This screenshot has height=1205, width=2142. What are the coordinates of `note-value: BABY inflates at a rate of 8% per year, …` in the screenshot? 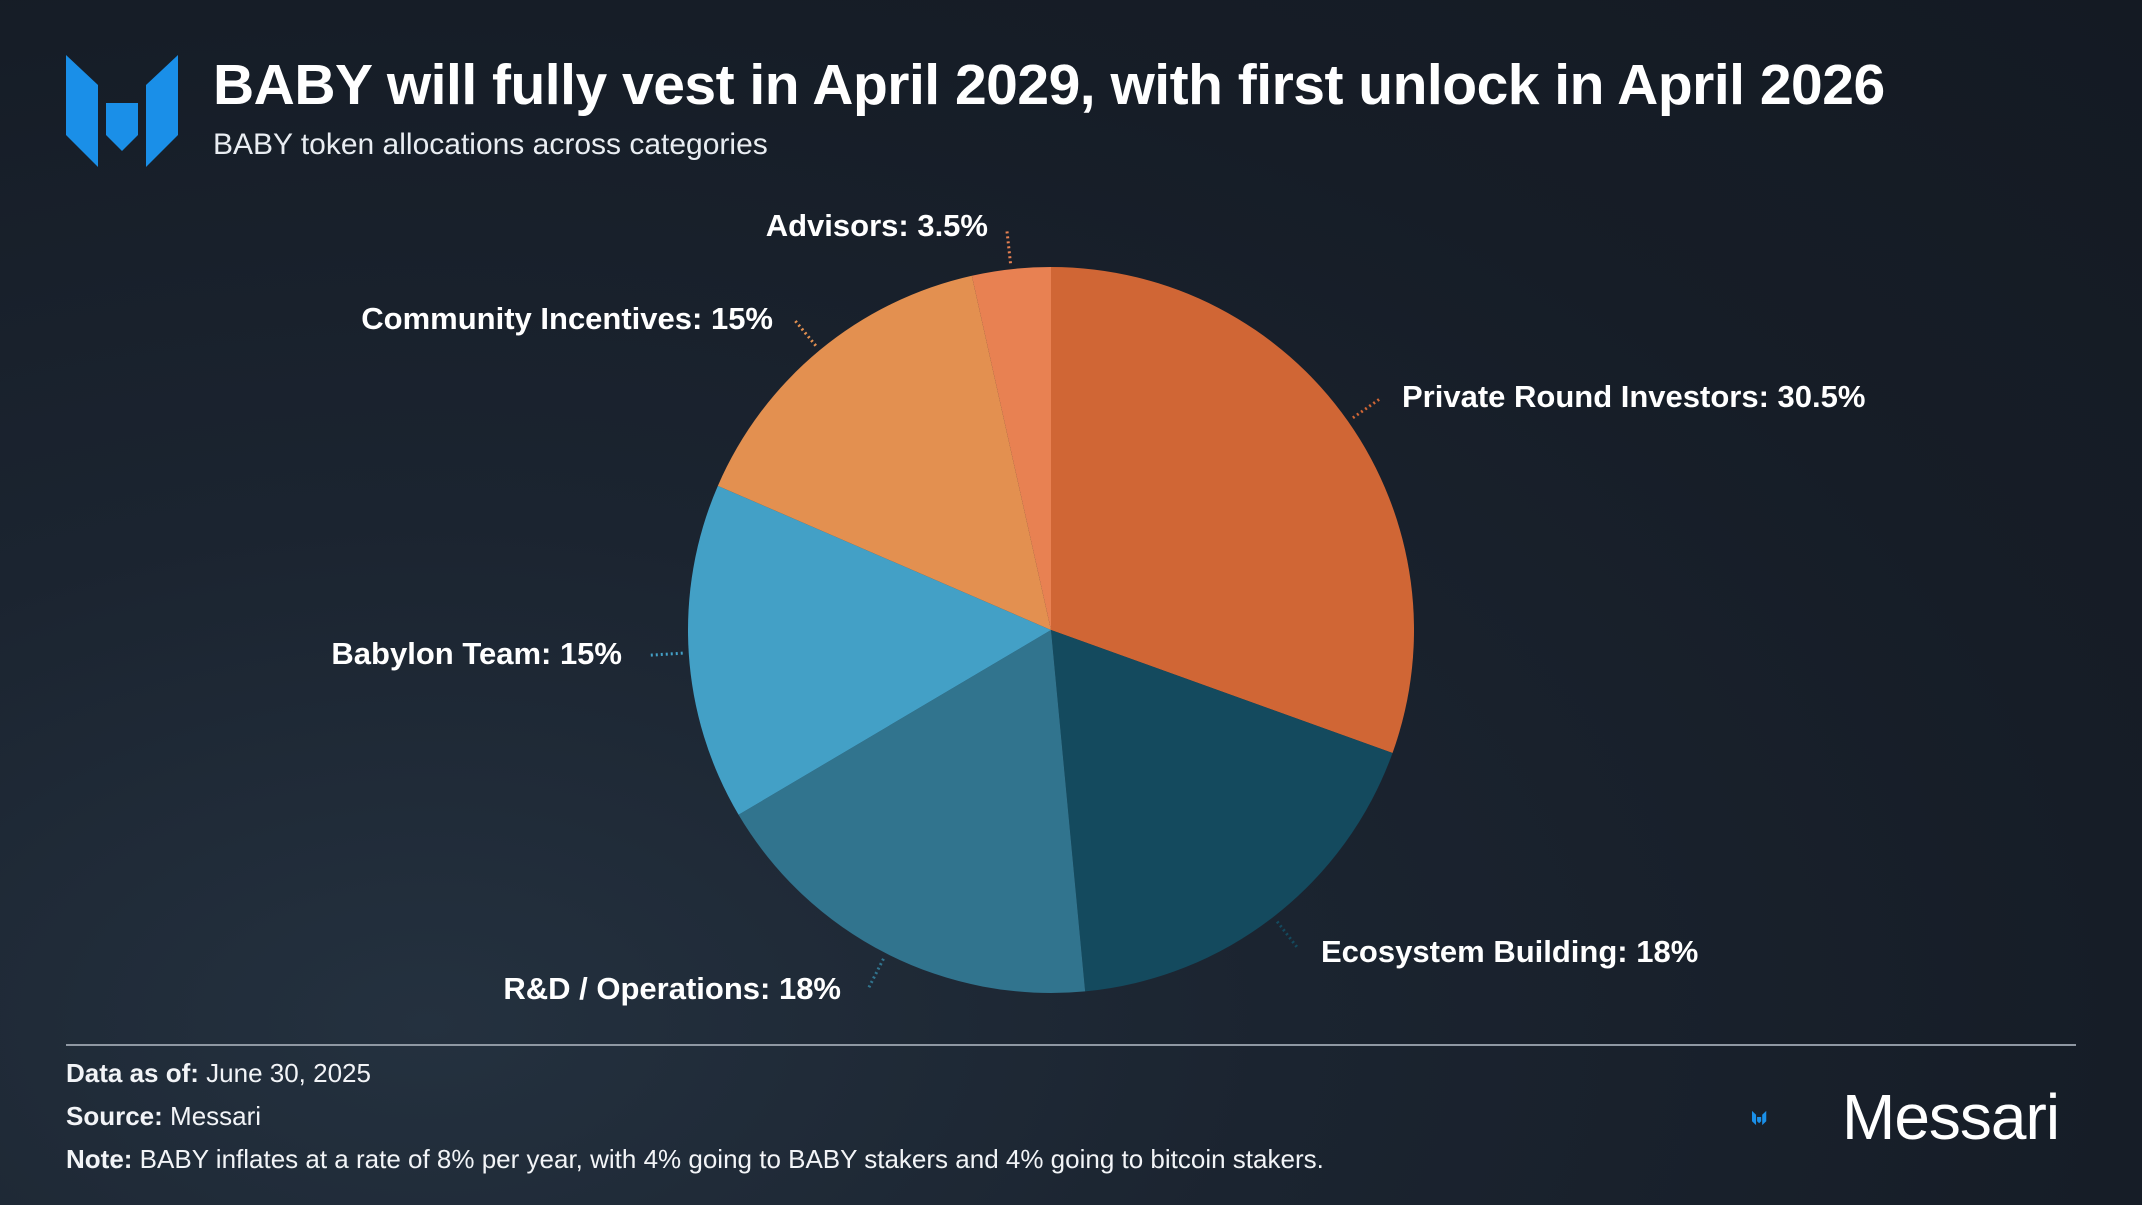 It's located at (731, 1159).